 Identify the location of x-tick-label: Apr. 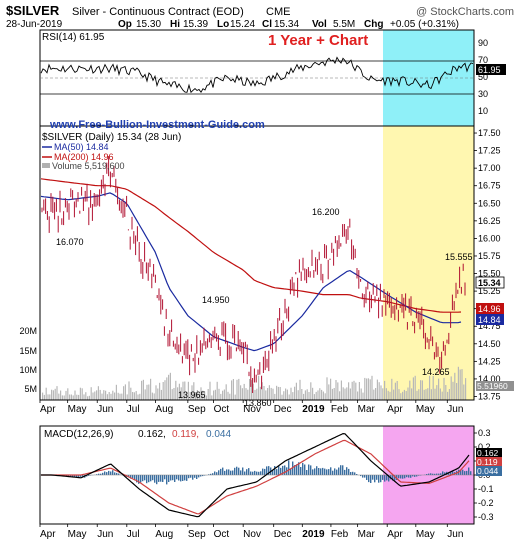
(395, 534).